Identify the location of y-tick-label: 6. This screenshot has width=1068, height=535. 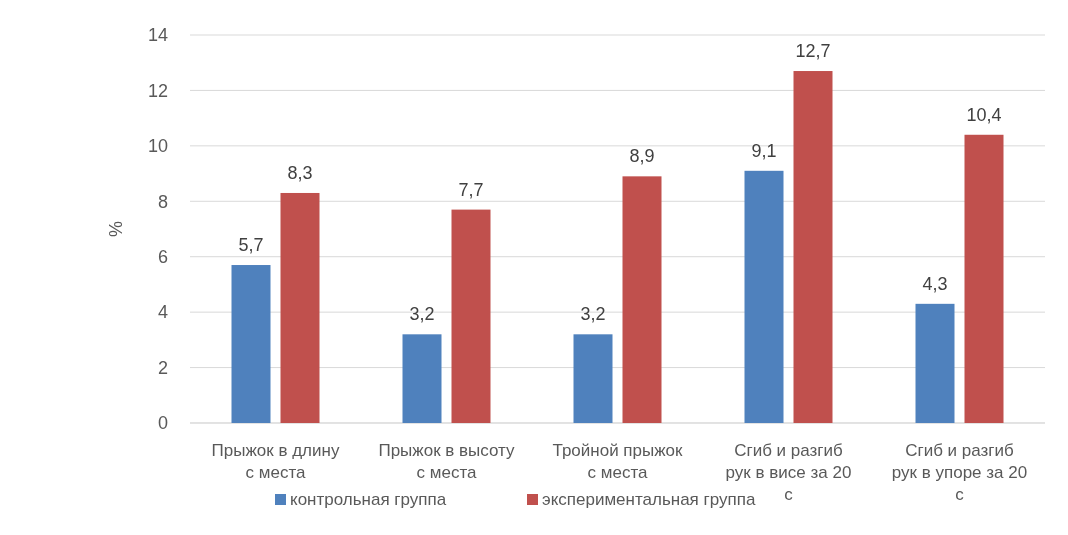
(162, 257).